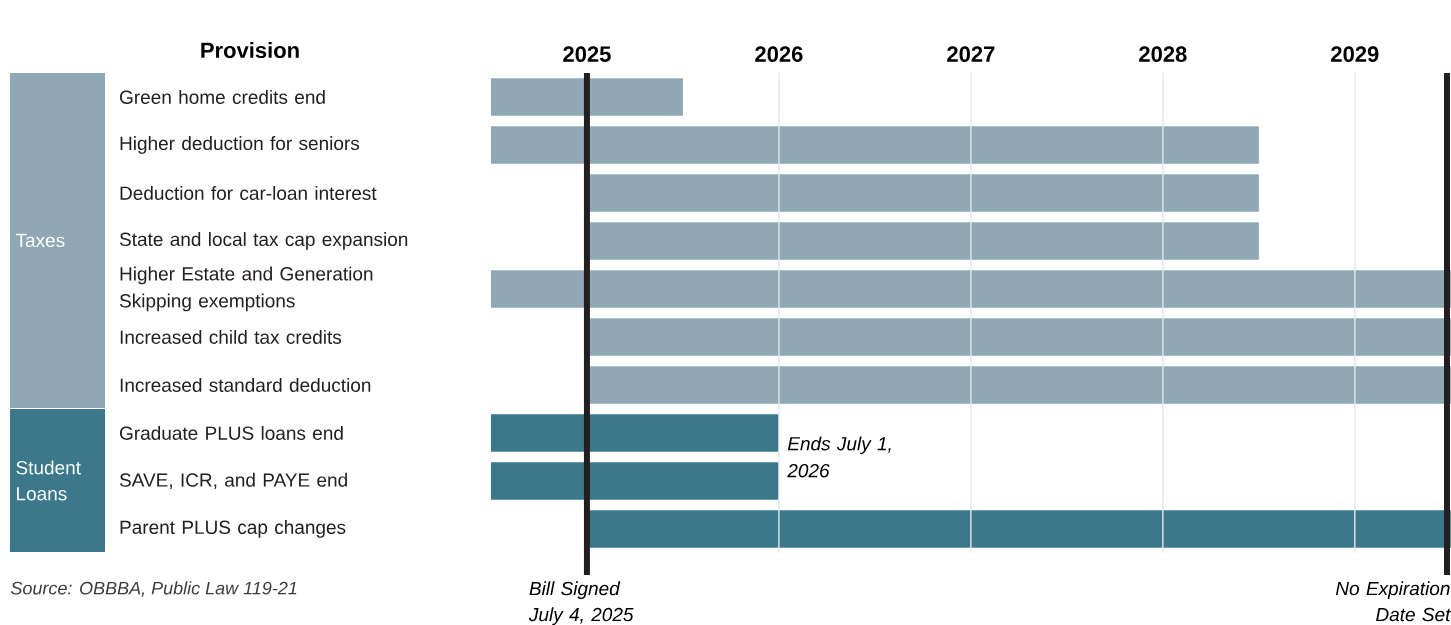 This screenshot has height=625, width=1451. Describe the element at coordinates (250, 50) in the screenshot. I see `y-axis-title: Provision` at that location.